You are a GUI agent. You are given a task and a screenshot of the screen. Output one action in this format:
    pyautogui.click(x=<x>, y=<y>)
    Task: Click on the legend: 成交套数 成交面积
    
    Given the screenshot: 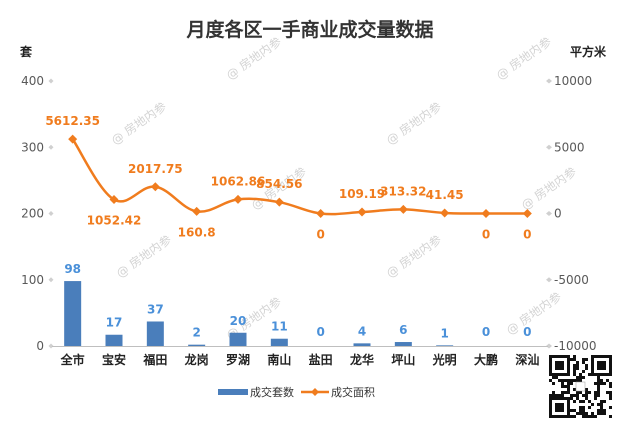 What is the action you would take?
    pyautogui.click(x=296, y=392)
    